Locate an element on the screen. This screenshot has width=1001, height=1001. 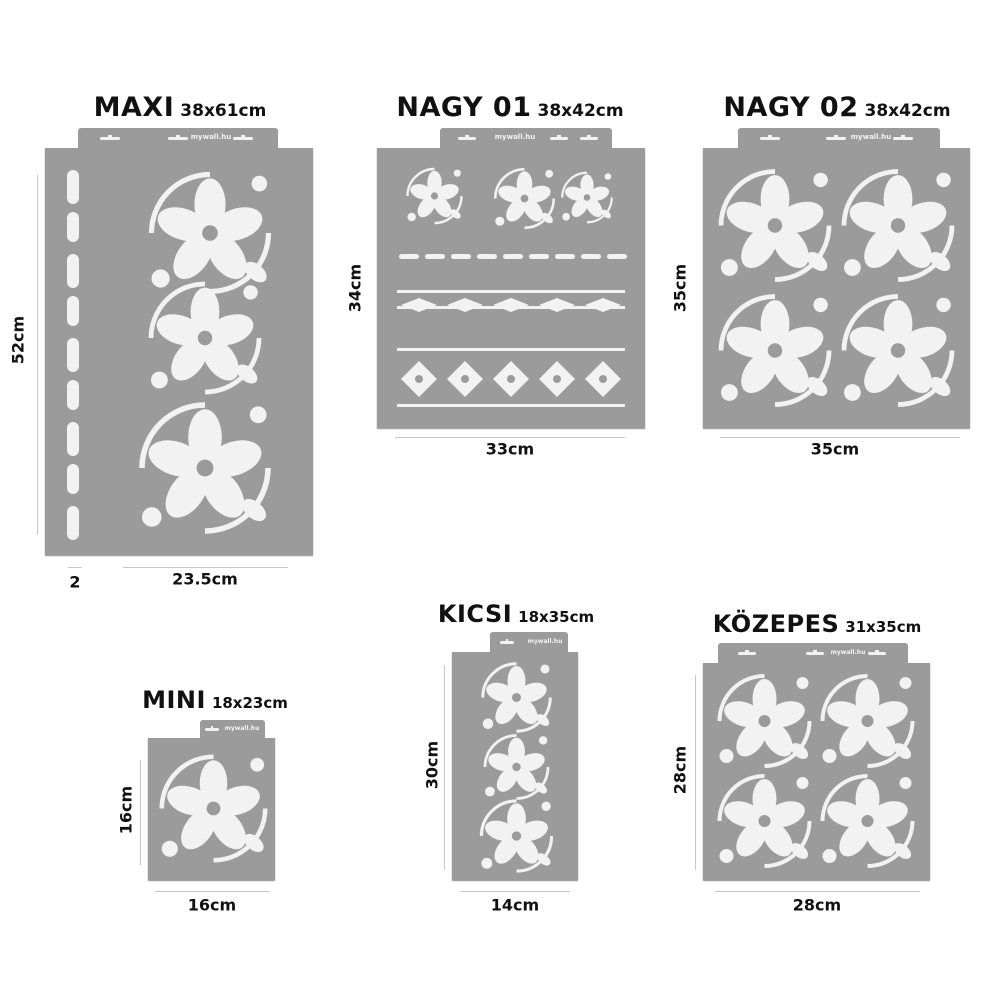
width-label: 35cm is located at coordinates (835, 449).